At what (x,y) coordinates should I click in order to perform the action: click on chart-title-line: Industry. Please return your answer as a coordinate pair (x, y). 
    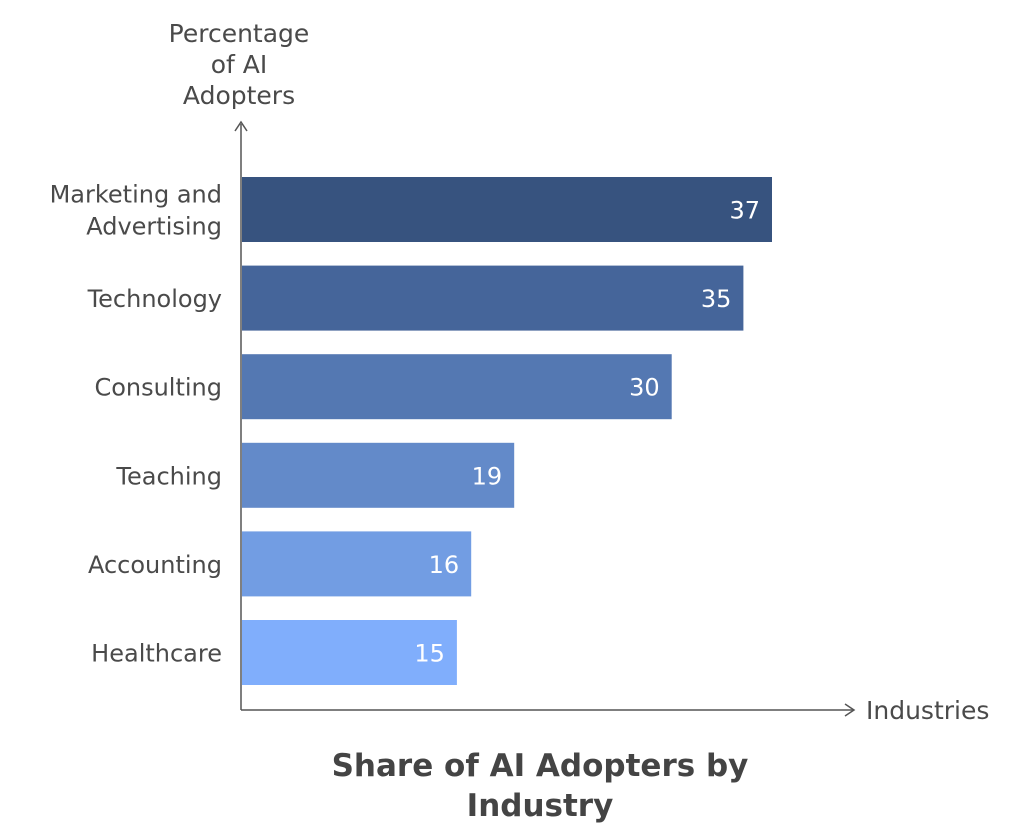
    Looking at the image, I should click on (540, 806).